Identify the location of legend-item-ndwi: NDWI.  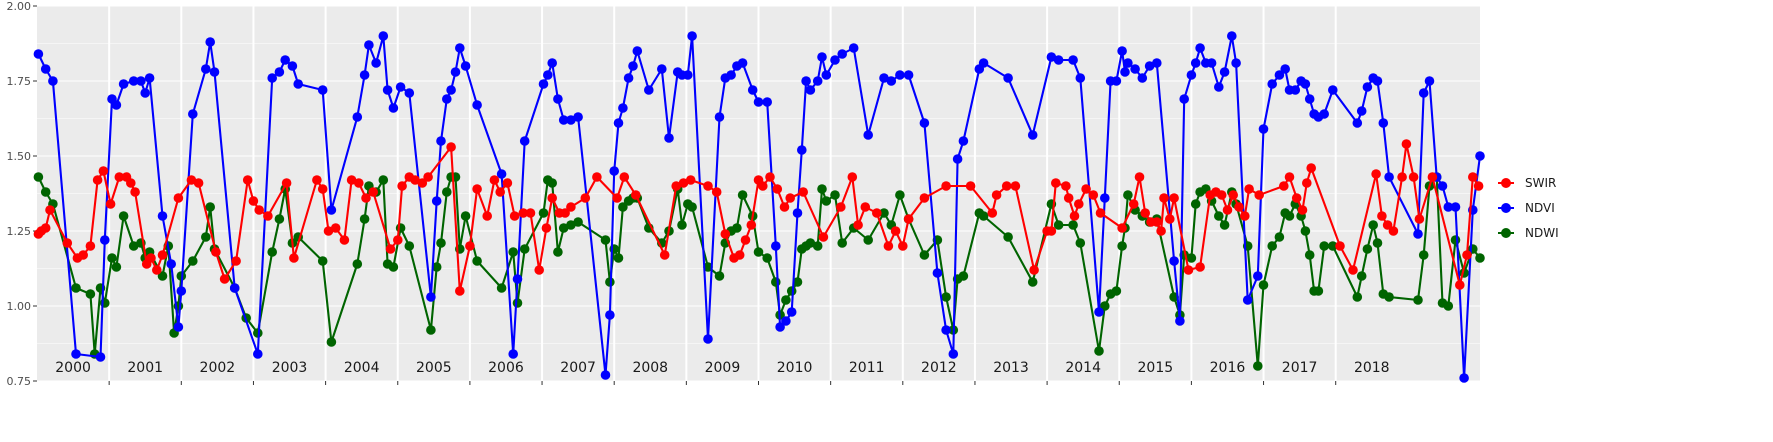
(1528, 233).